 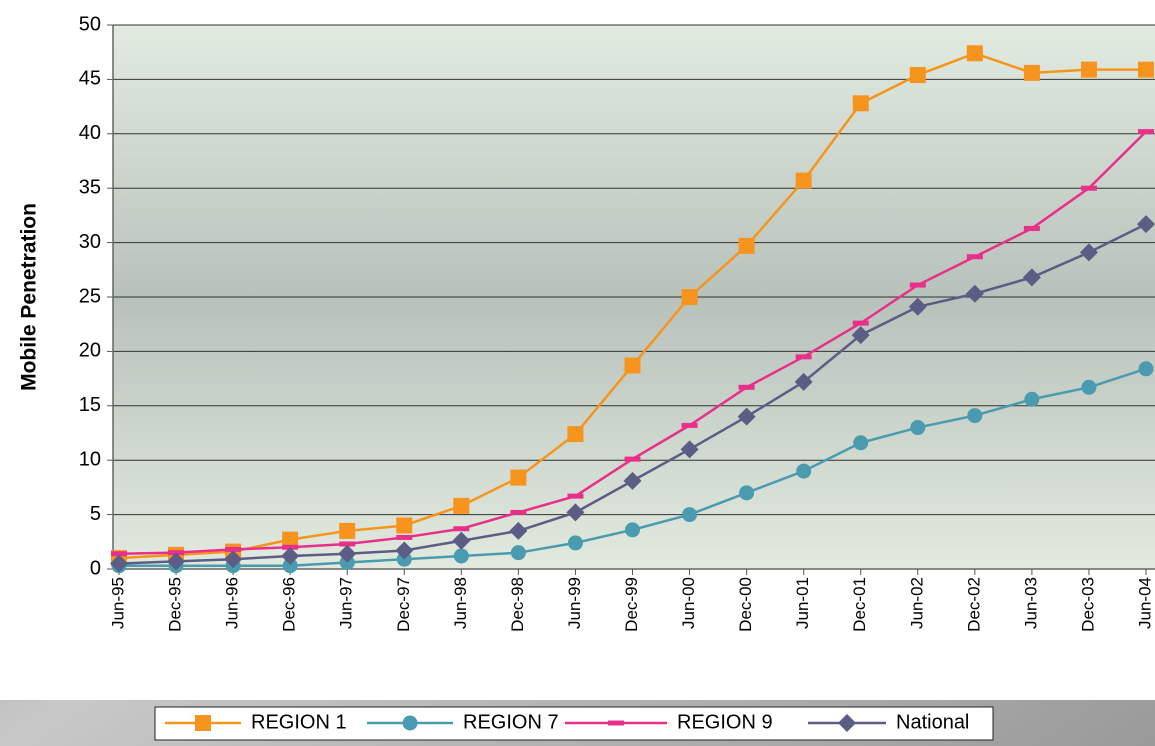 What do you see at coordinates (175, 604) in the screenshot?
I see `x-tick-label: Dec-95` at bounding box center [175, 604].